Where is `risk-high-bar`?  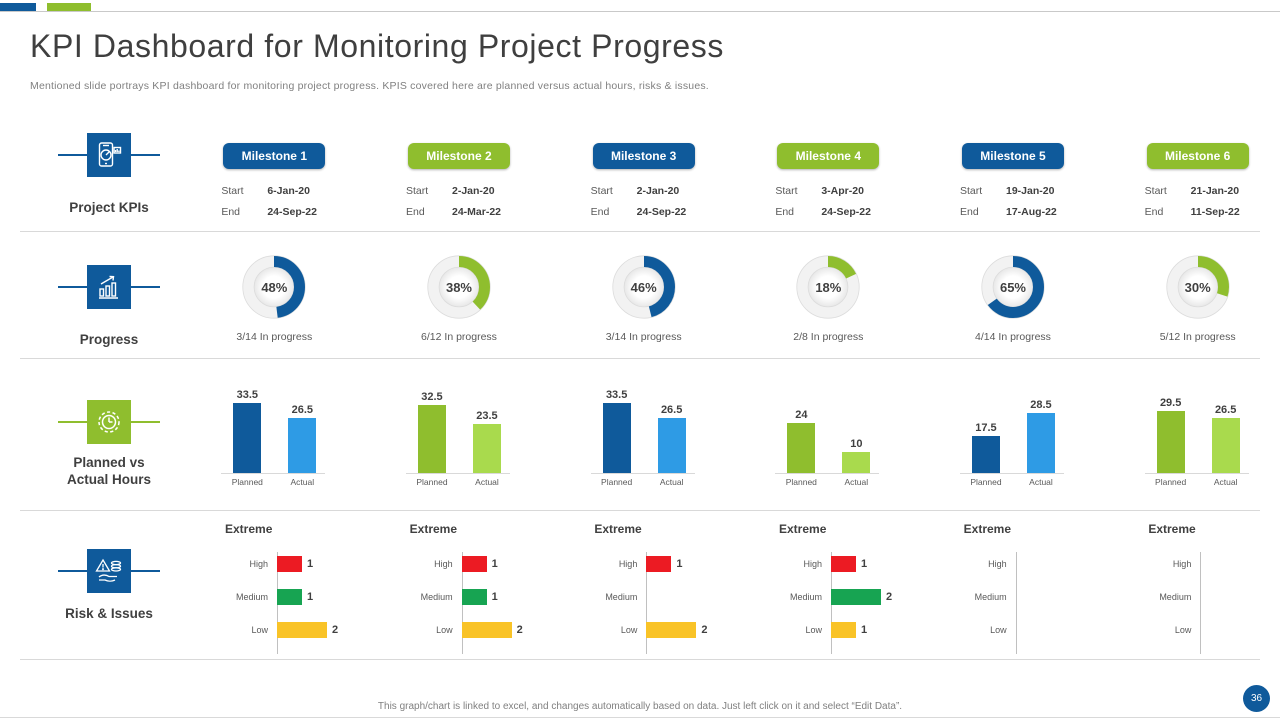
risk-high-bar is located at coordinates (289, 564).